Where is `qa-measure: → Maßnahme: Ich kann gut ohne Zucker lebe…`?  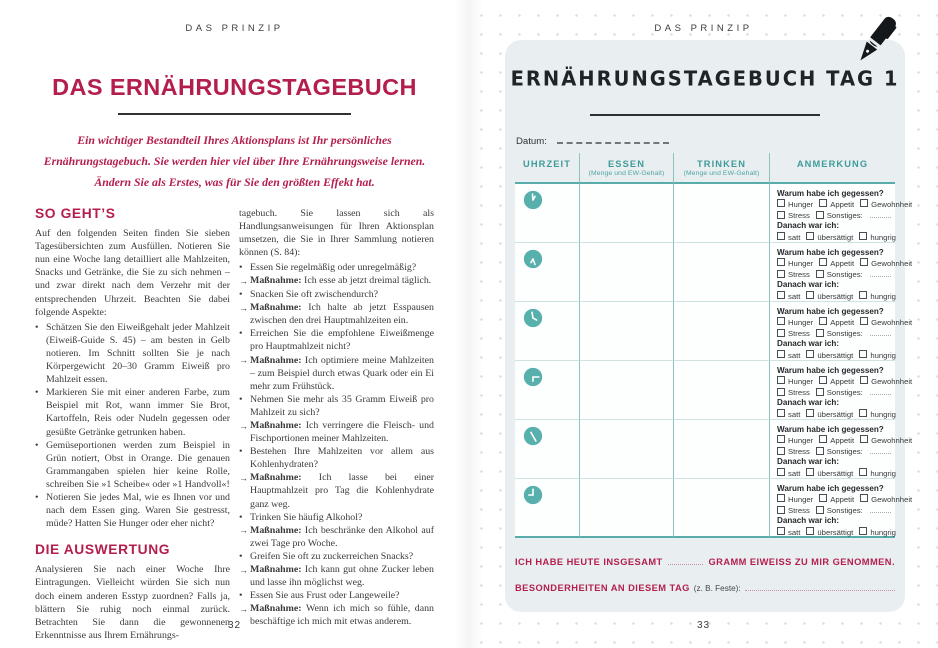 qa-measure: → Maßnahme: Ich kann gut ohne Zucker lebe… is located at coordinates (336, 576).